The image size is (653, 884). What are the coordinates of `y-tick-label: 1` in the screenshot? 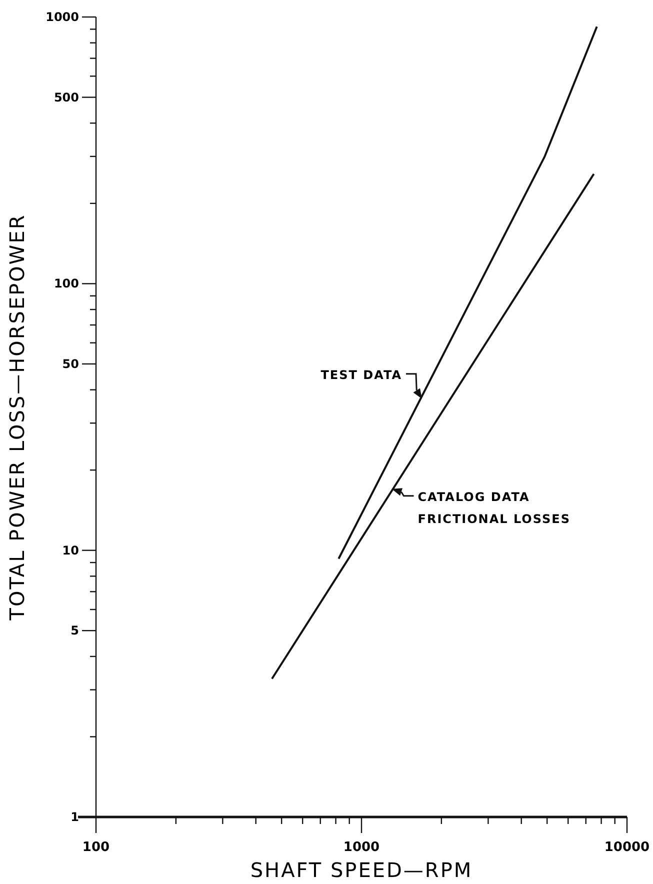 It's located at (74, 817).